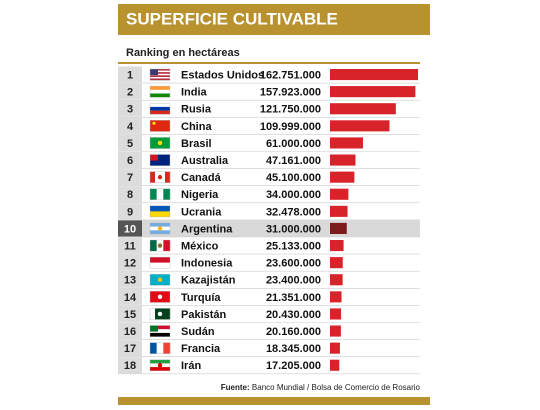 The height and width of the screenshot is (410, 540). What do you see at coordinates (183, 53) in the screenshot?
I see `subtitle: Ranking en hectáreas` at bounding box center [183, 53].